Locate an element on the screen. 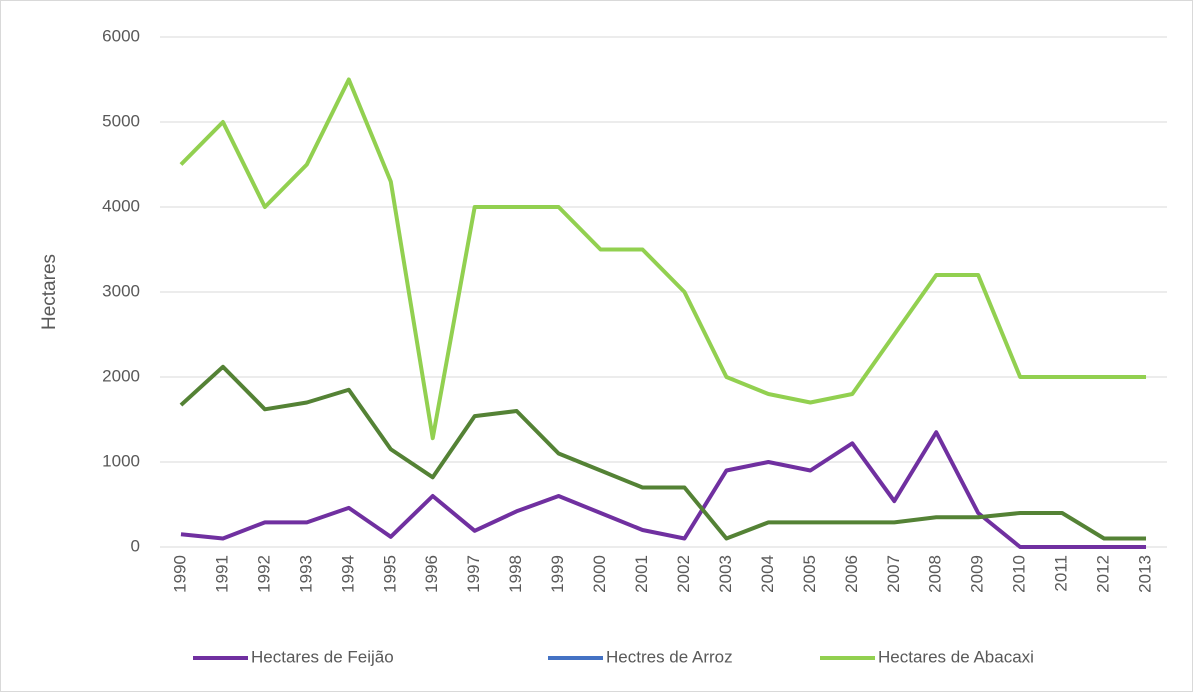 The width and height of the screenshot is (1194, 693). y-tick-label: 3000 is located at coordinates (121, 290).